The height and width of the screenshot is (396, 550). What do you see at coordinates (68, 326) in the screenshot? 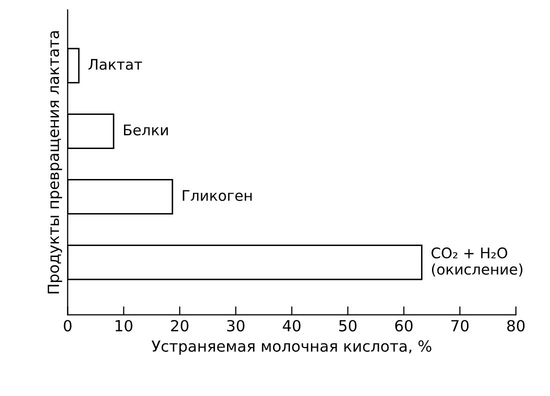
I see `x-tick-label: 0` at bounding box center [68, 326].